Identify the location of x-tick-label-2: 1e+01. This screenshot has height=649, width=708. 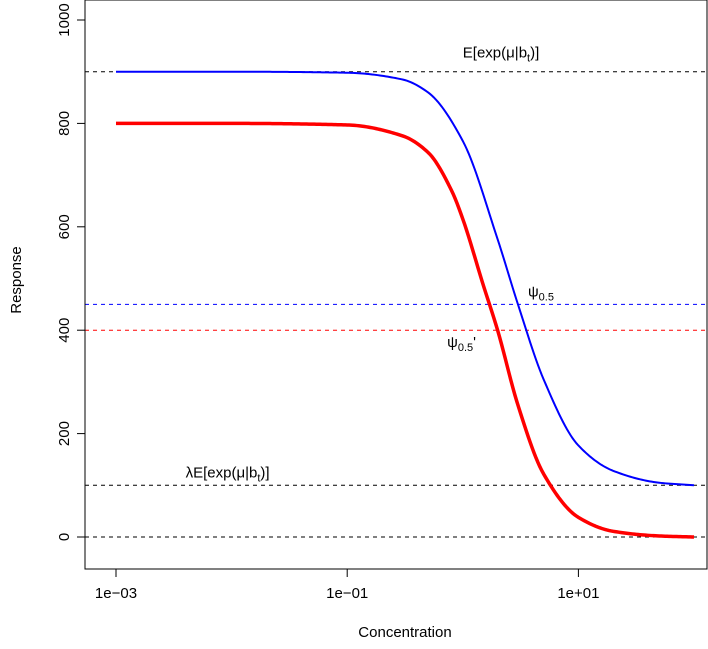
(578, 593).